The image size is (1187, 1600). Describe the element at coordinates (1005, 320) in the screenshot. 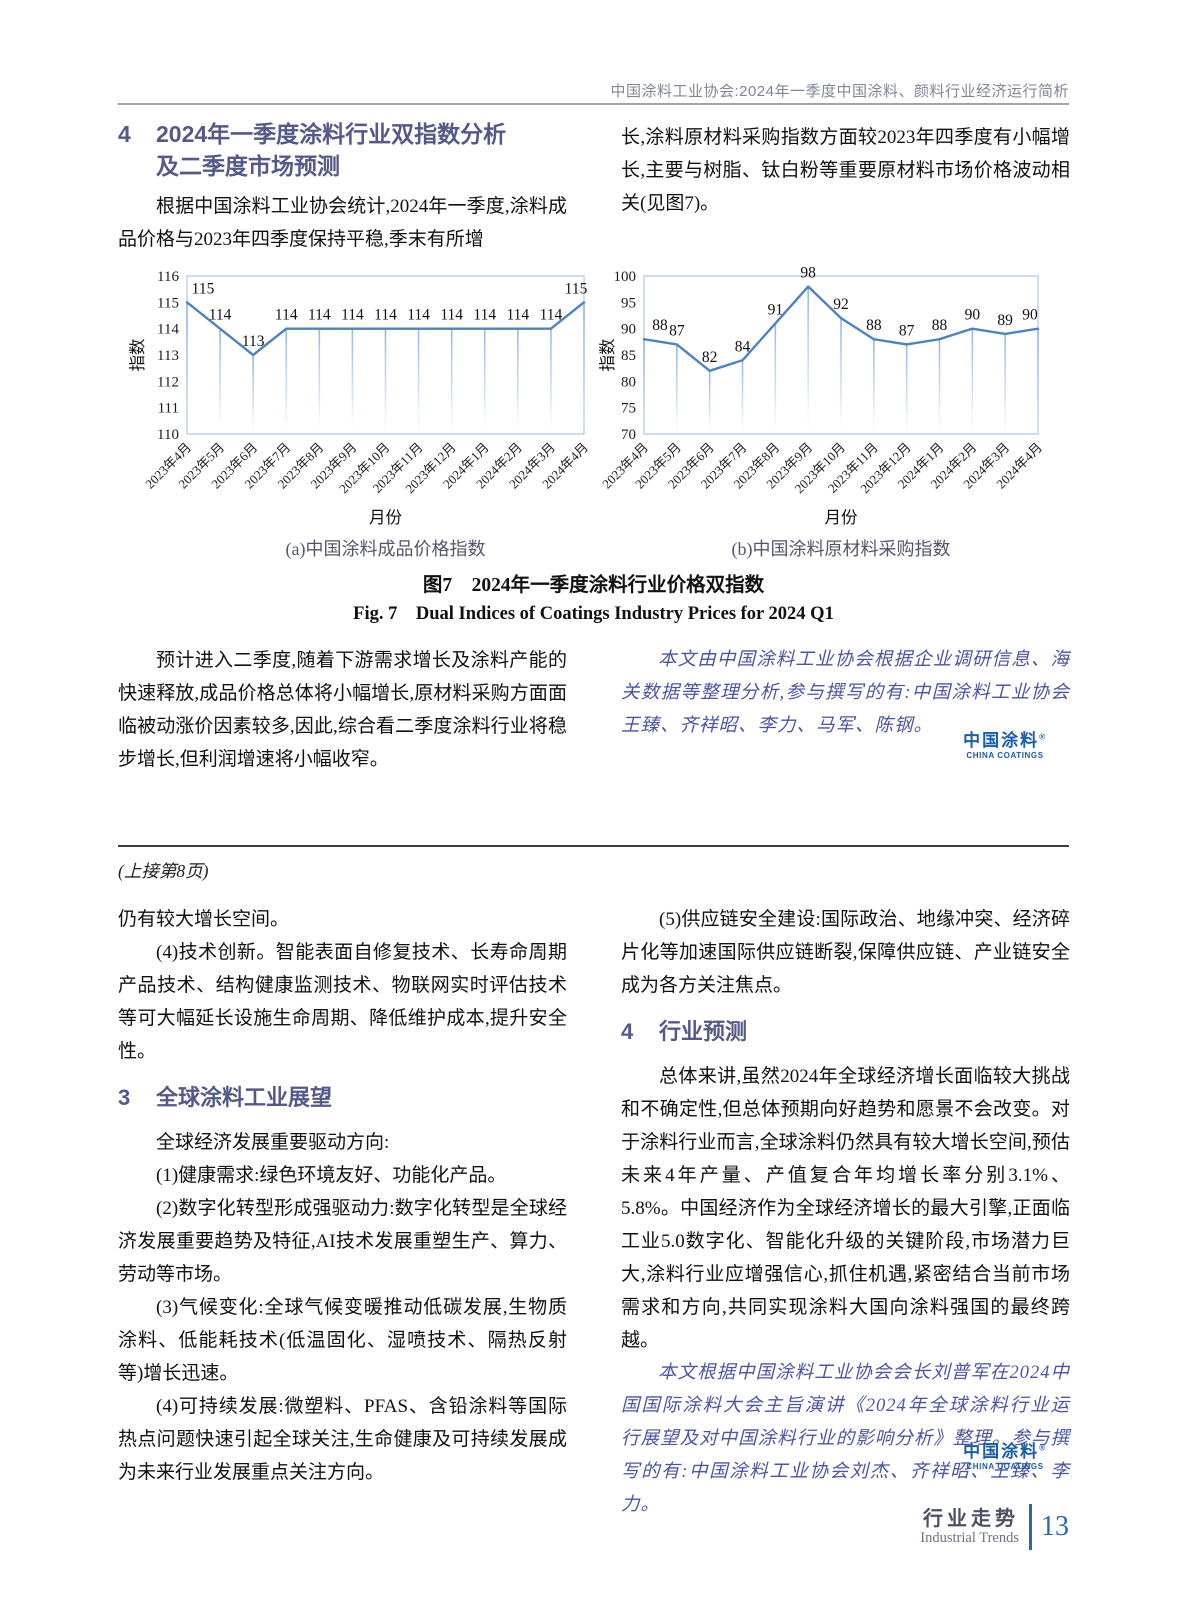

I see `svg-text: 89` at that location.